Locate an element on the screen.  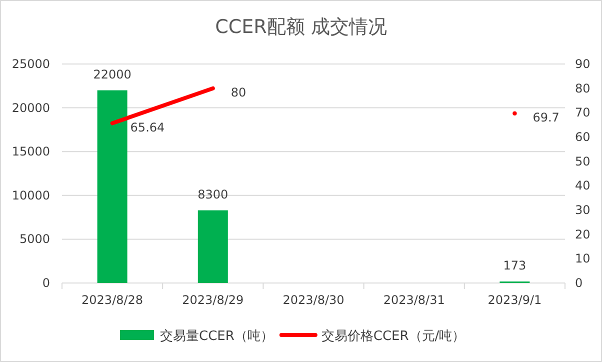
data-label: 69.7 is located at coordinates (546, 117).